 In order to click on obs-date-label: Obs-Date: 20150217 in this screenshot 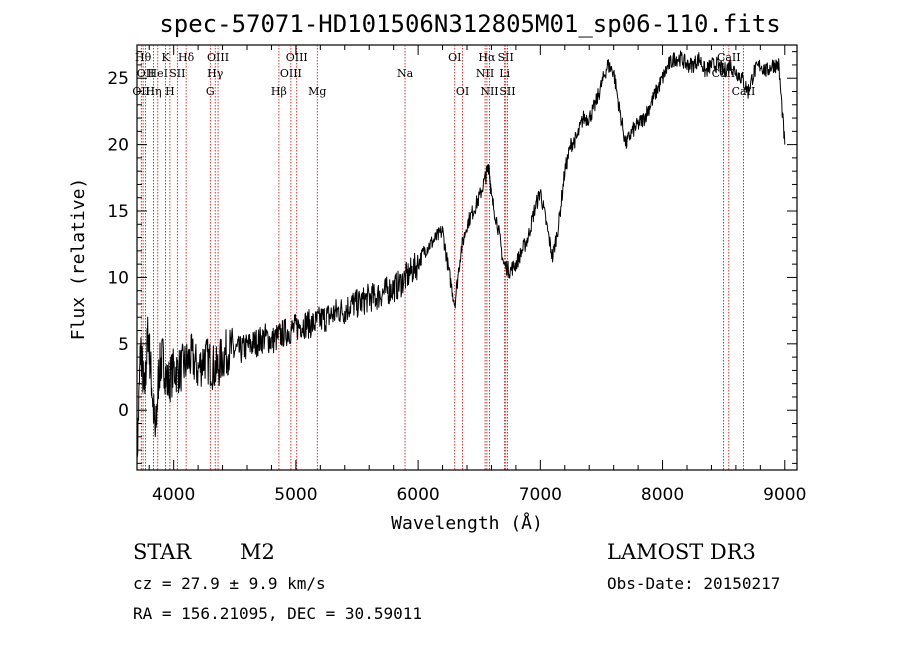, I will do `click(693, 583)`.